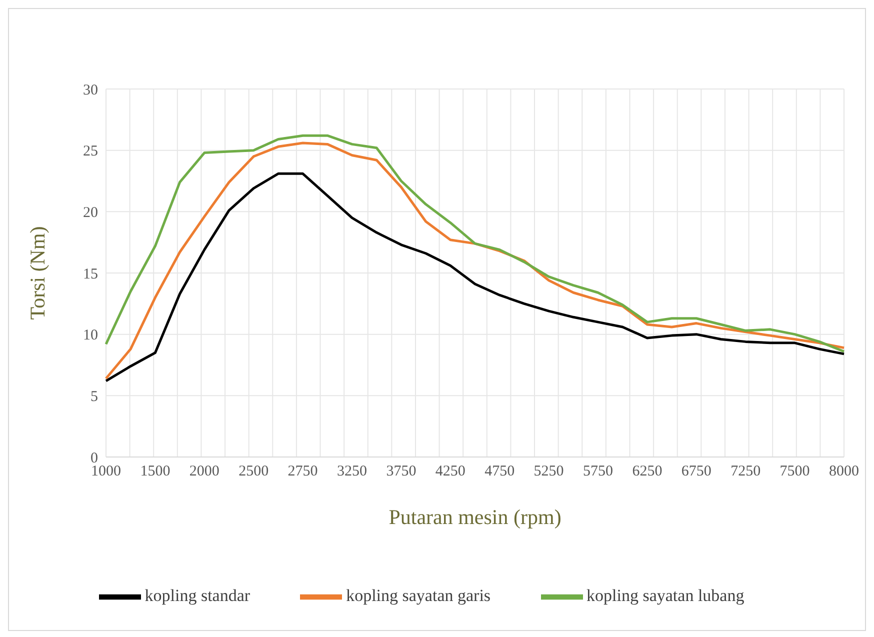  What do you see at coordinates (94, 396) in the screenshot?
I see `y-tick-label: 5` at bounding box center [94, 396].